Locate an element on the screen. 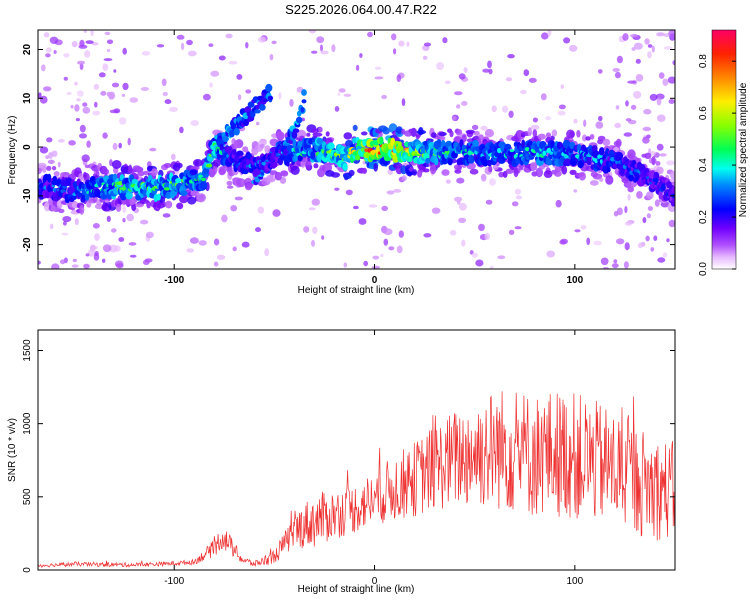  colorbar-tick-label: 0.2 is located at coordinates (703, 217).